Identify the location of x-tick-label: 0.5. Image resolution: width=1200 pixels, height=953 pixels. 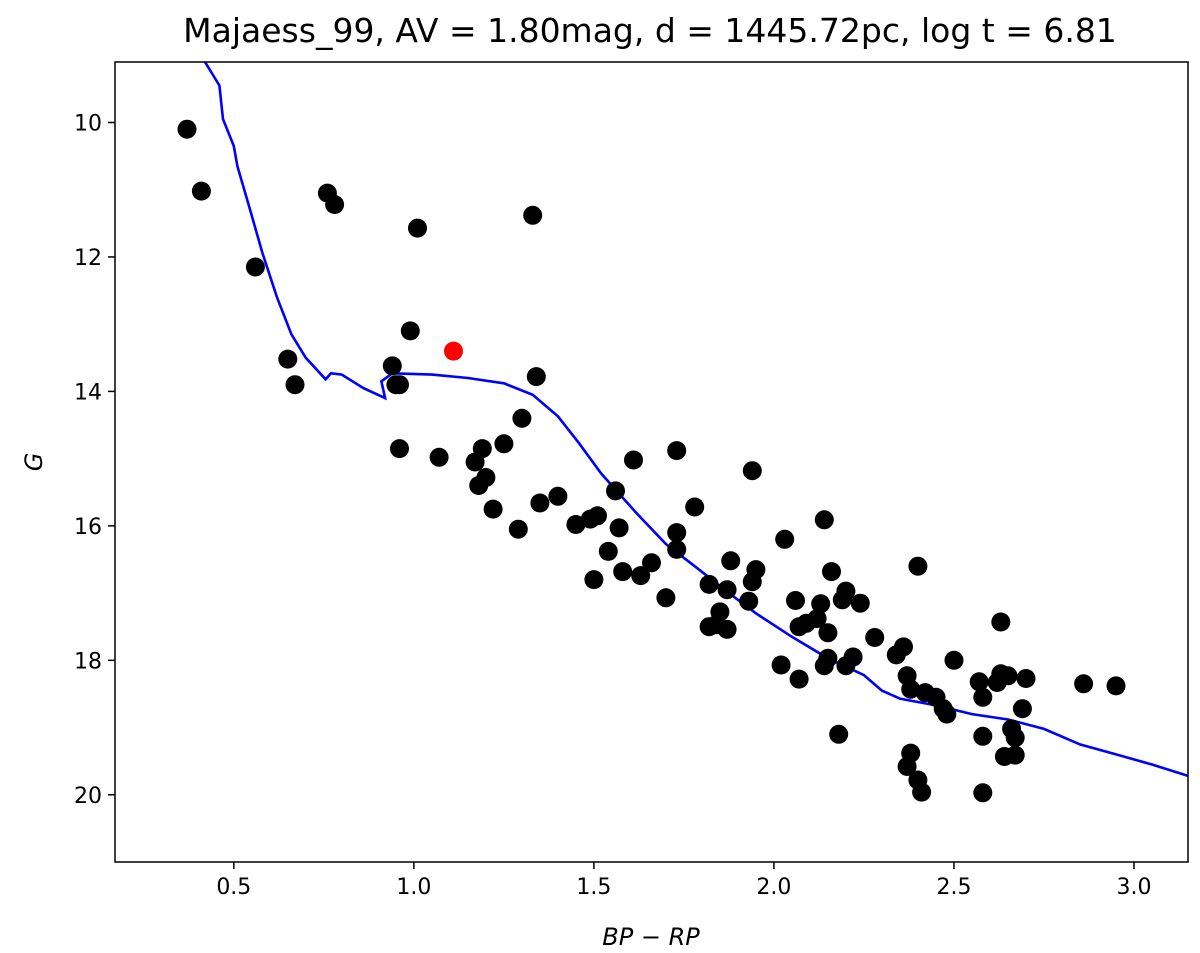
(233, 887).